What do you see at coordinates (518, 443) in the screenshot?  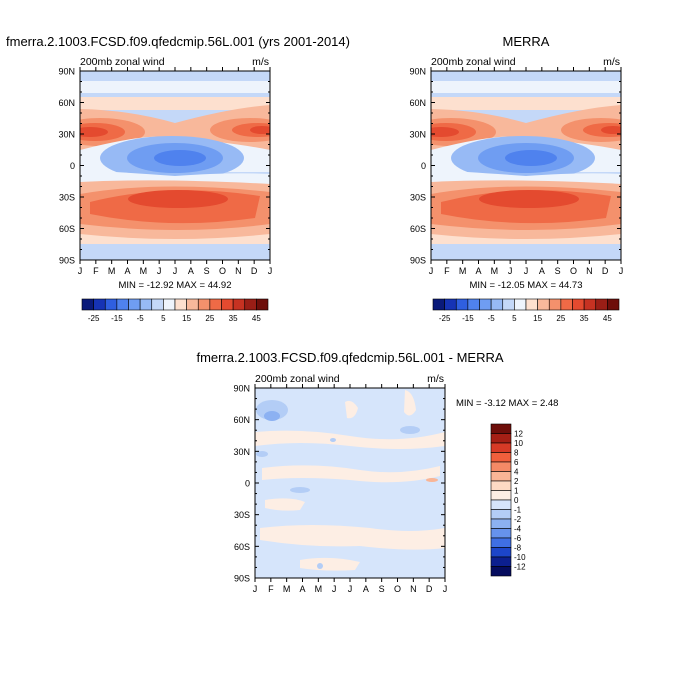 I see `colorbar-label: 10` at bounding box center [518, 443].